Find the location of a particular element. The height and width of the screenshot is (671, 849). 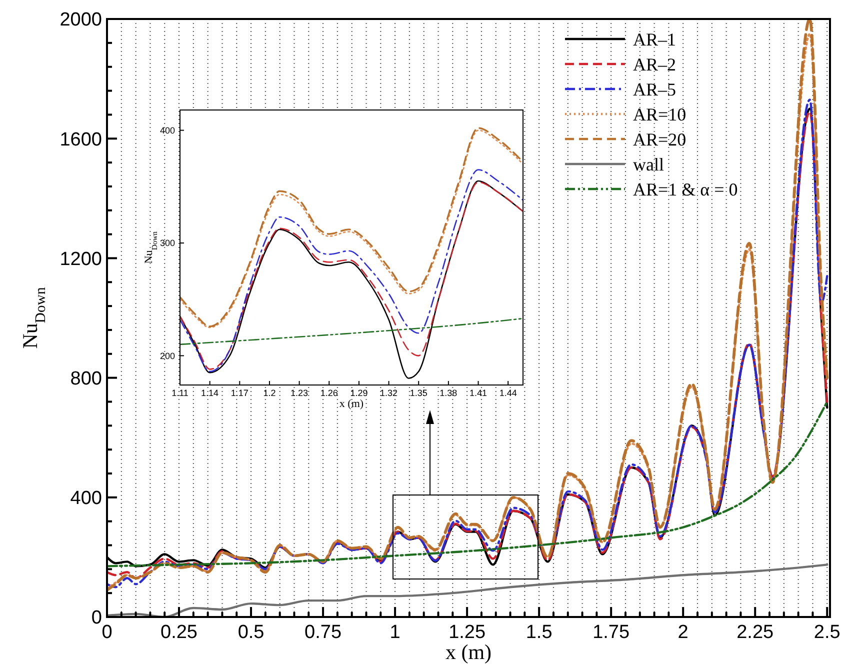

x-tick-label: 1 is located at coordinates (395, 632).